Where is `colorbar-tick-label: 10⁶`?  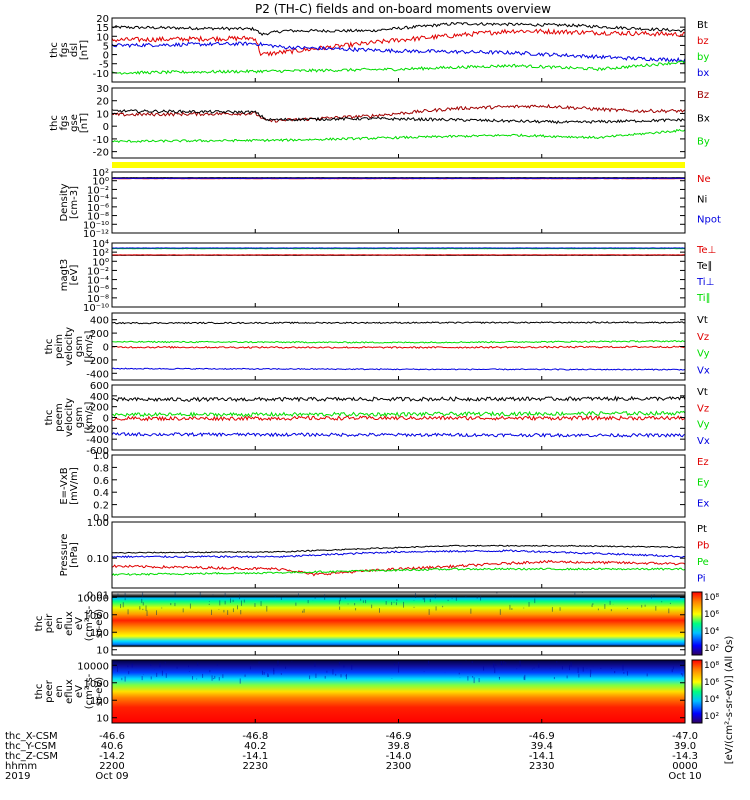
colorbar-tick-label: 10⁶ is located at coordinates (711, 683).